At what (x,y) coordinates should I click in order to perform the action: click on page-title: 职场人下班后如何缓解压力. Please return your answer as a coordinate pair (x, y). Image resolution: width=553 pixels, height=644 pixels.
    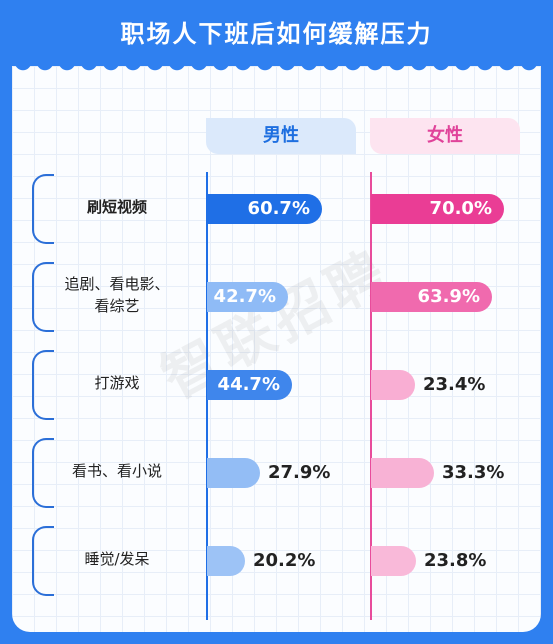
    Looking at the image, I should click on (276, 34).